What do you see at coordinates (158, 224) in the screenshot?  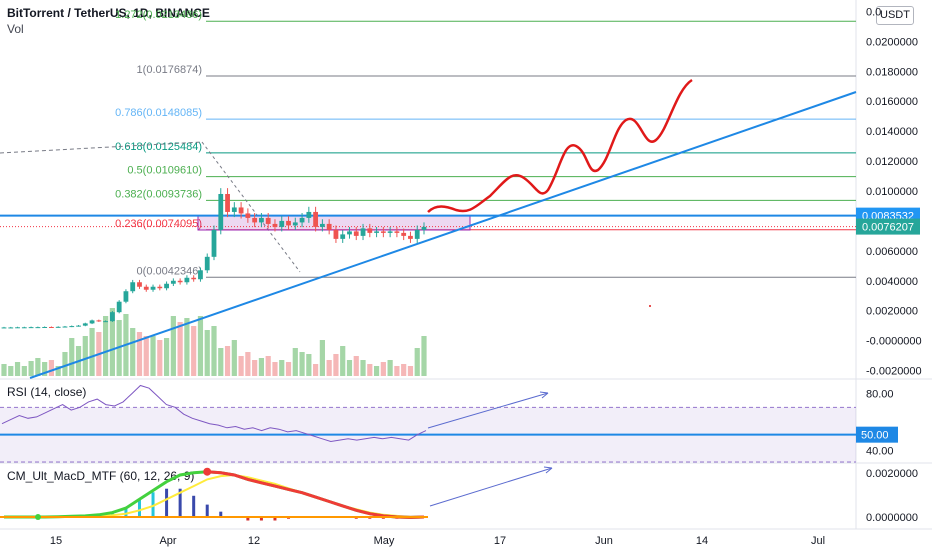 I see `fib-level-label: 0.236(0.0074095)` at bounding box center [158, 224].